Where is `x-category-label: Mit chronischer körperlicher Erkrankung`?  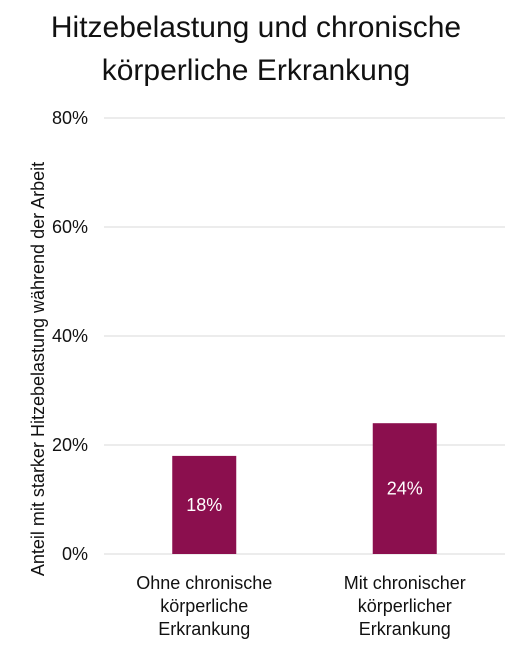
x-category-label: Mit chronischer körperlicher Erkrankung is located at coordinates (405, 606).